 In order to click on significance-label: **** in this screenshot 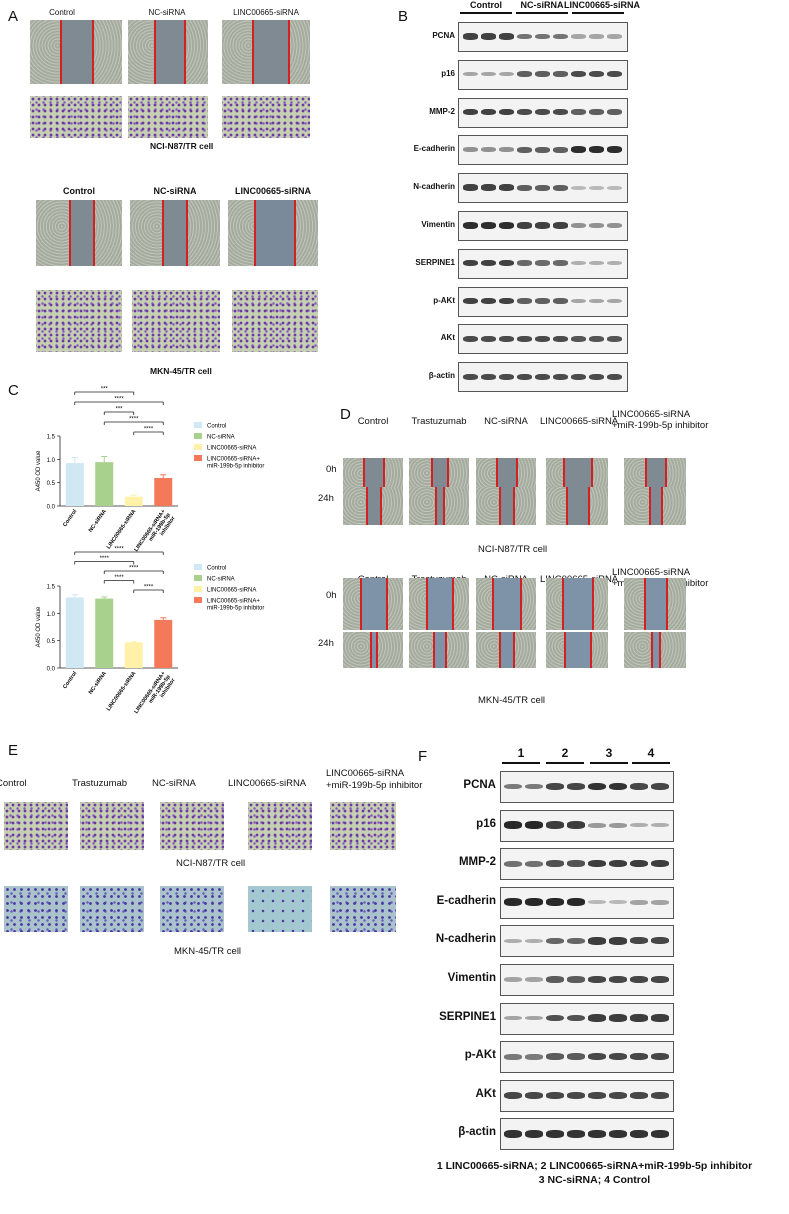, I will do `click(149, 588)`.